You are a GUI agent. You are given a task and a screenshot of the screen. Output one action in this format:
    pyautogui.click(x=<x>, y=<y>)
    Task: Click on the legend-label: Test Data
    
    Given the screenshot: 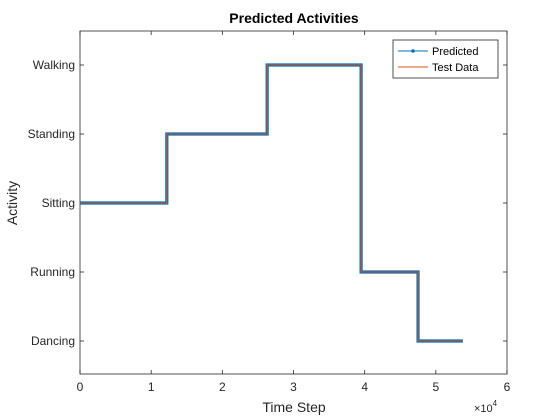 What is the action you would take?
    pyautogui.click(x=455, y=68)
    